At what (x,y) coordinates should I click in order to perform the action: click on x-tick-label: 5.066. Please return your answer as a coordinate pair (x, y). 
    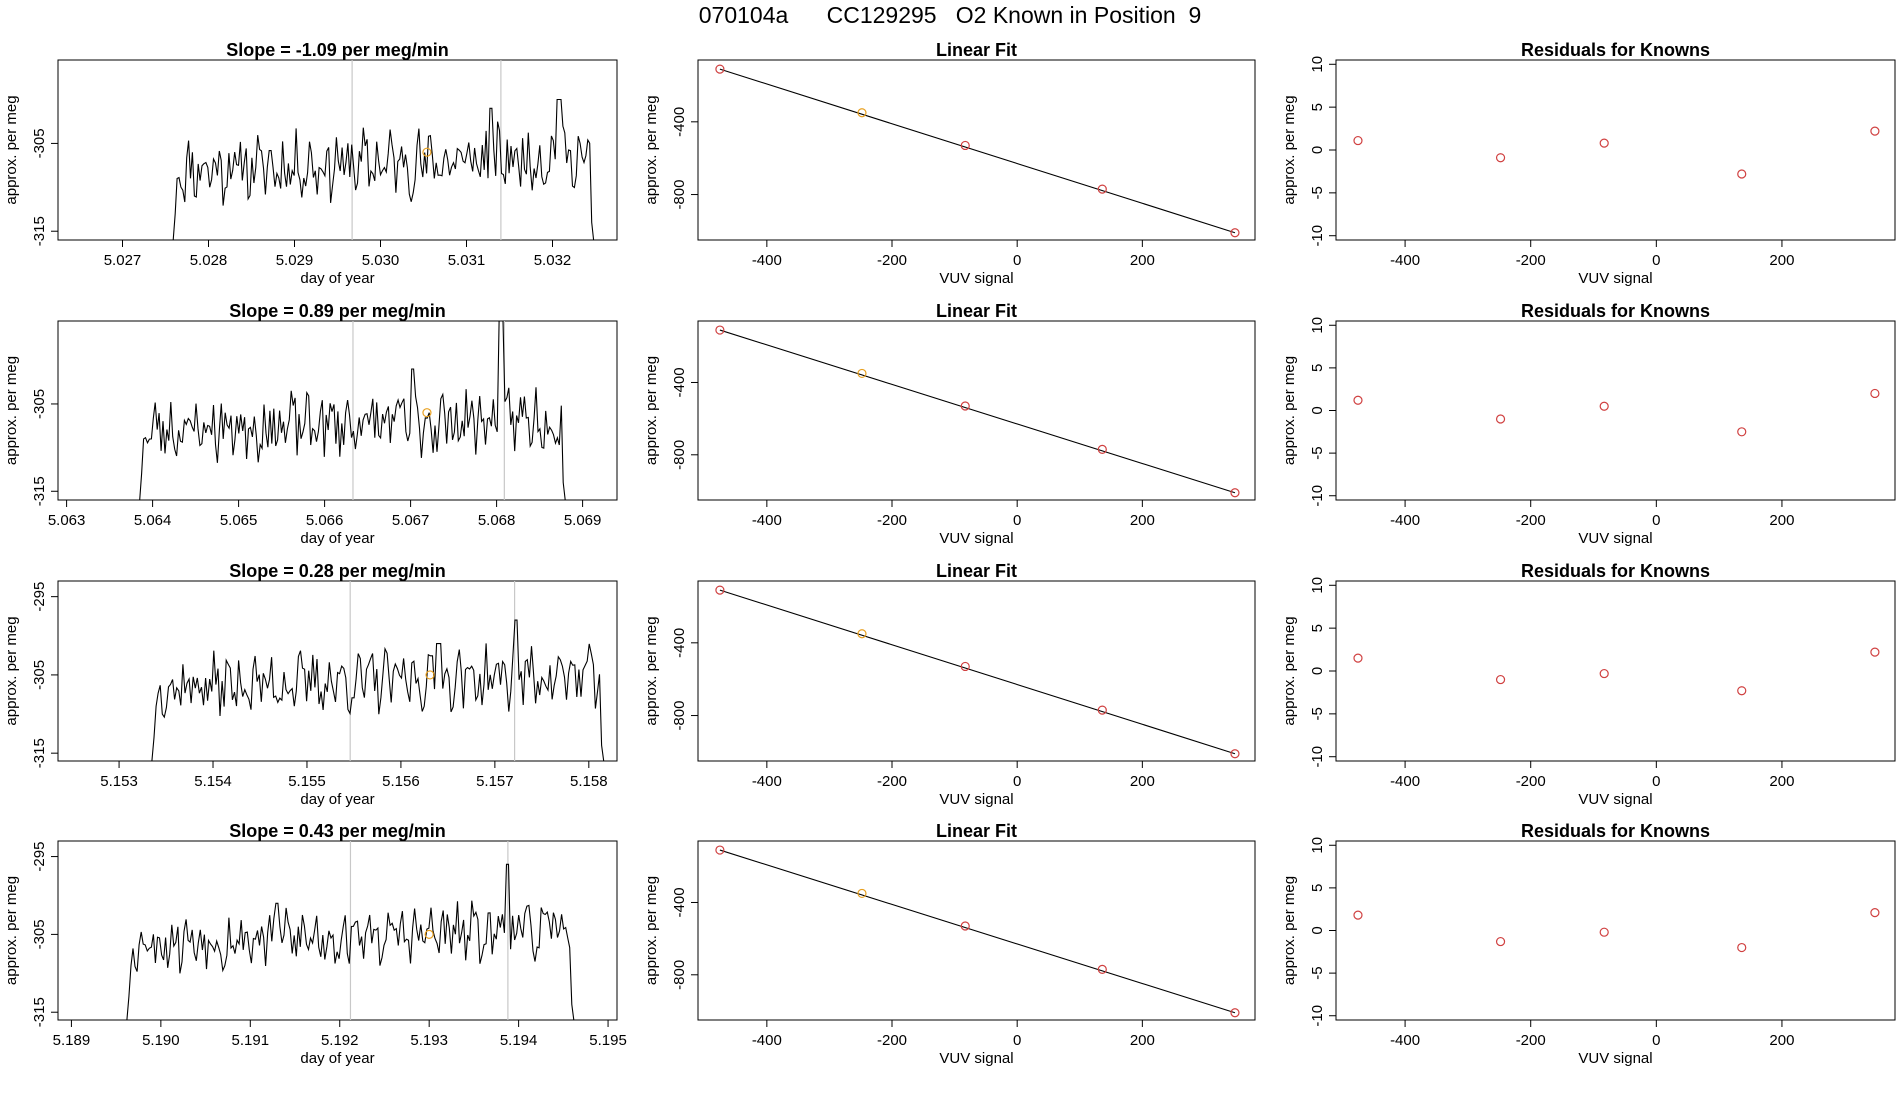
    Looking at the image, I should click on (325, 520).